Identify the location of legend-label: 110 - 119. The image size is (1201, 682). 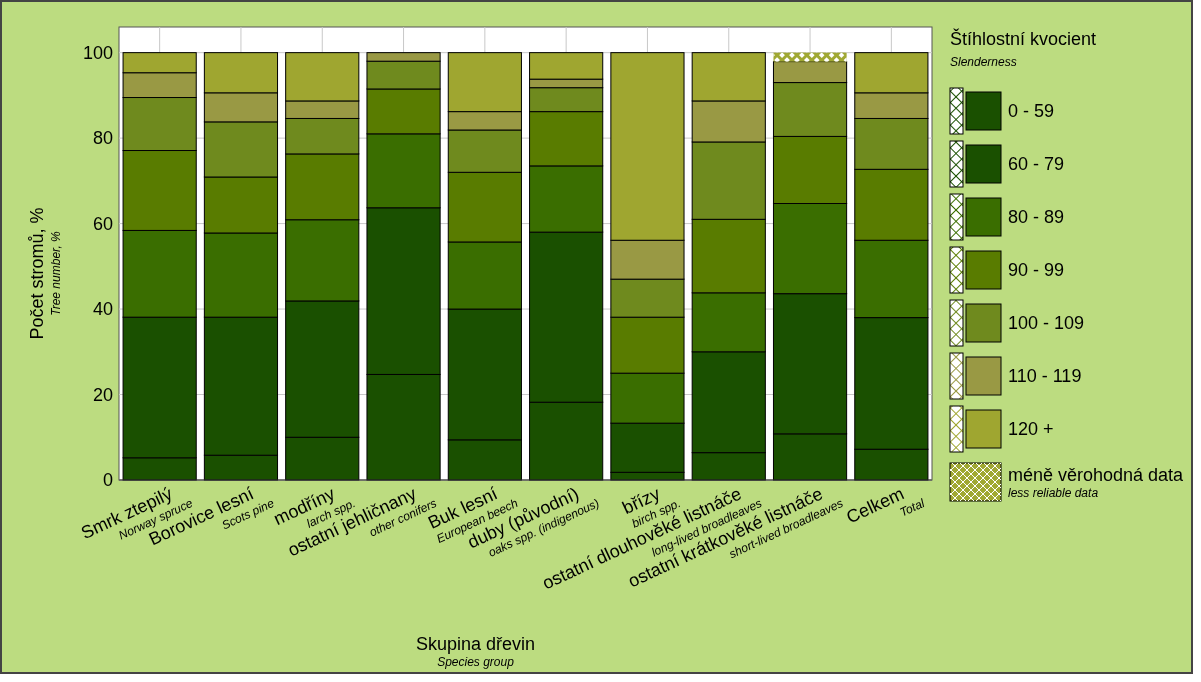
(1045, 376).